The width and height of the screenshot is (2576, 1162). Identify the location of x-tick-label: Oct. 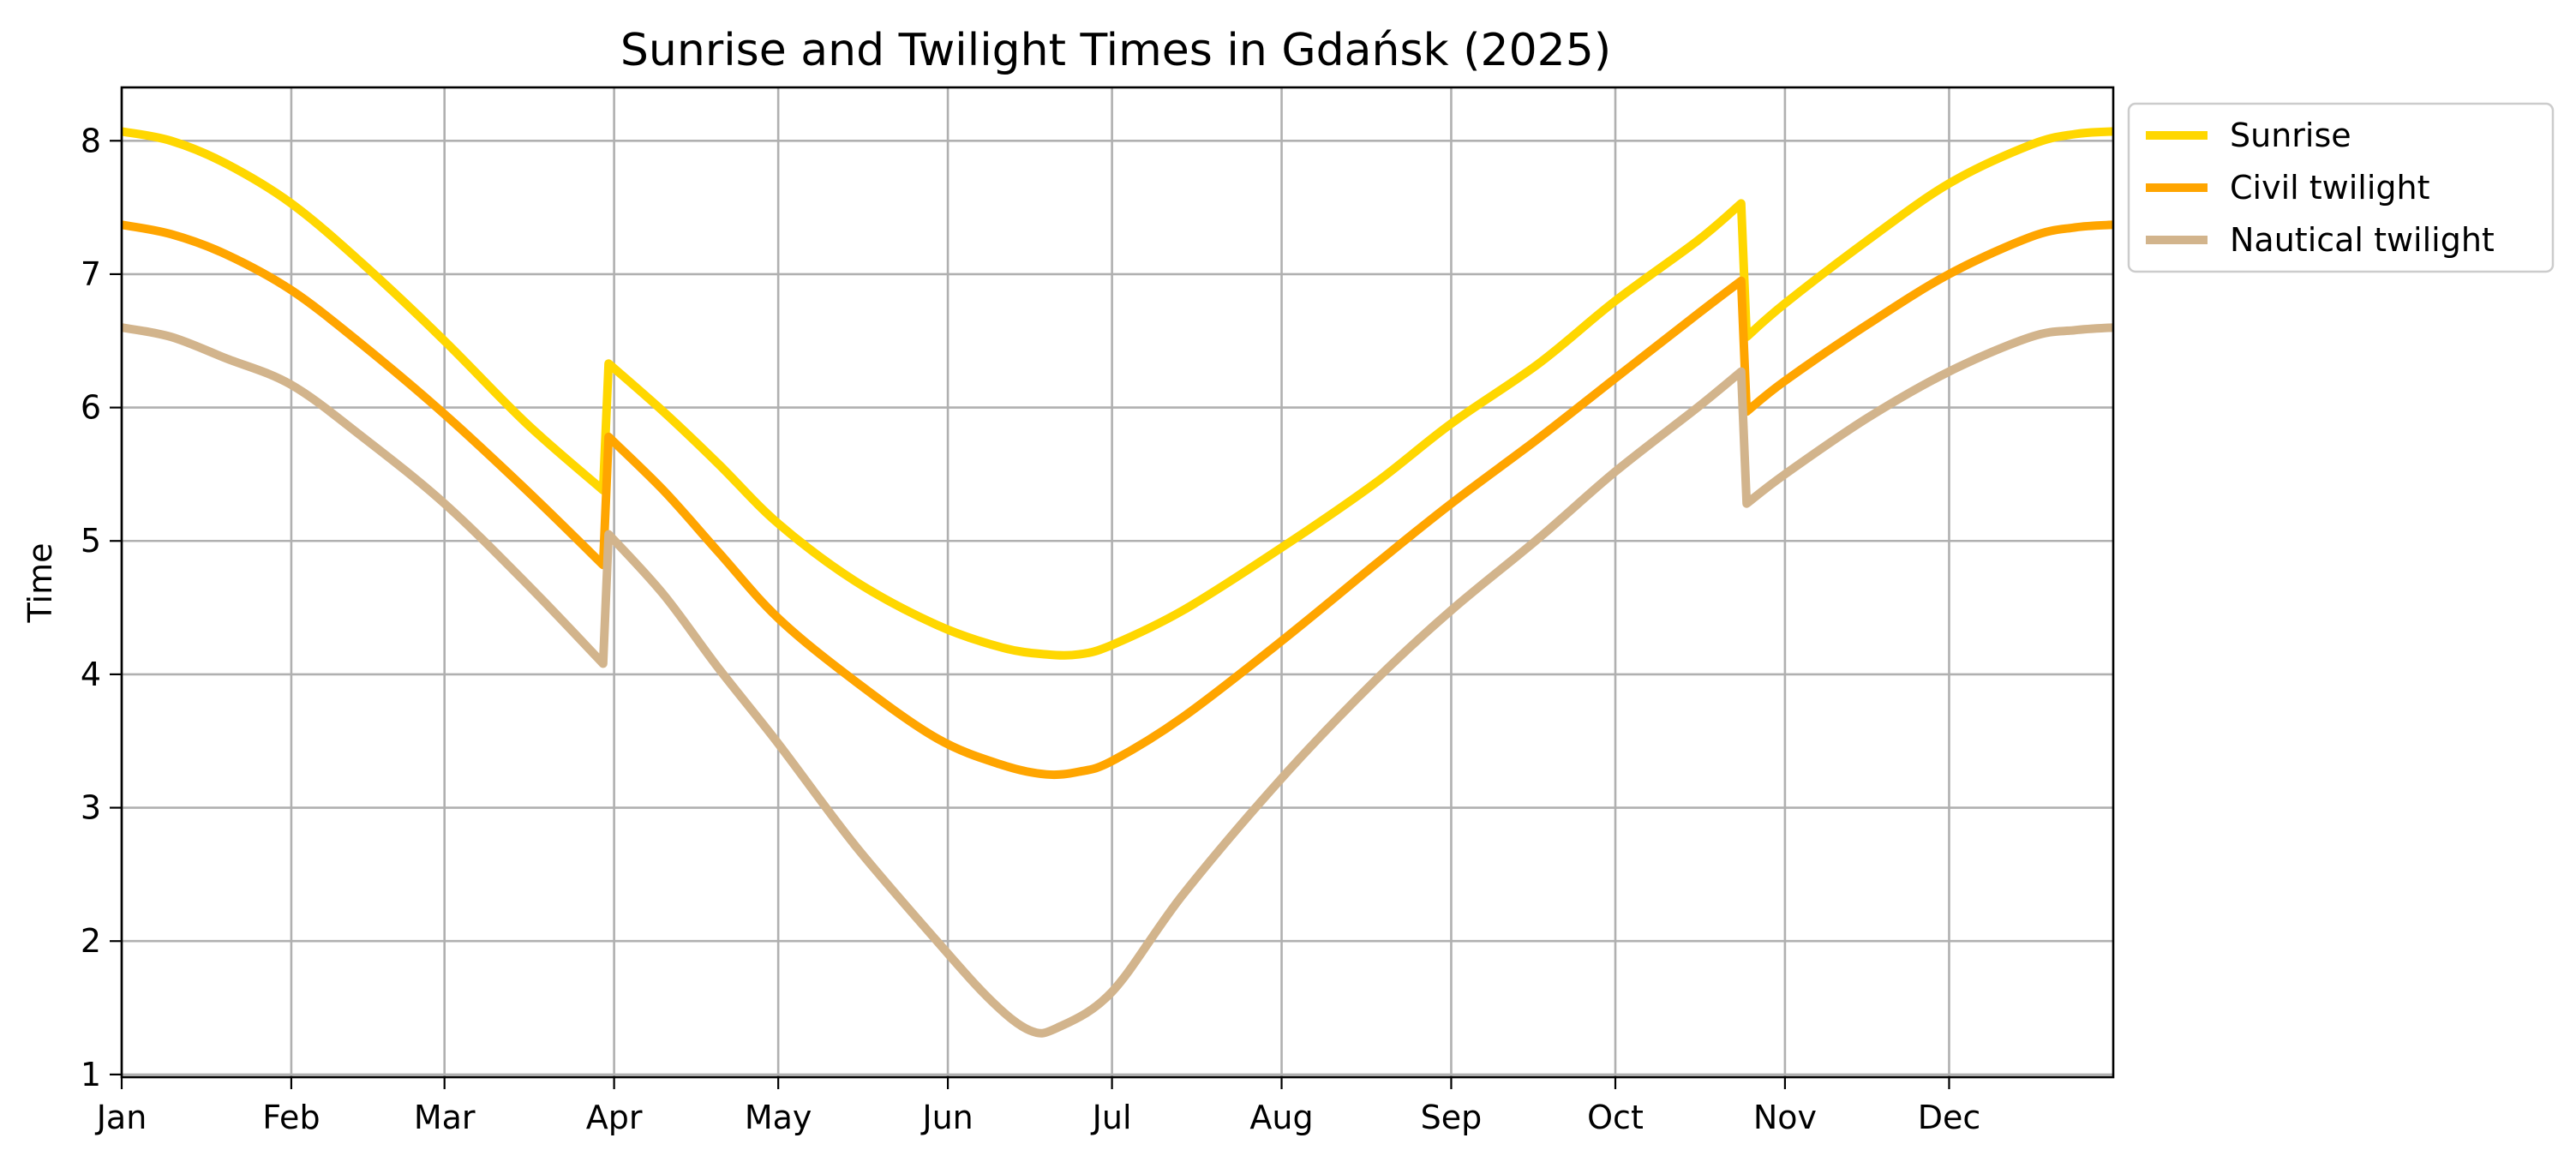
(1615, 1117).